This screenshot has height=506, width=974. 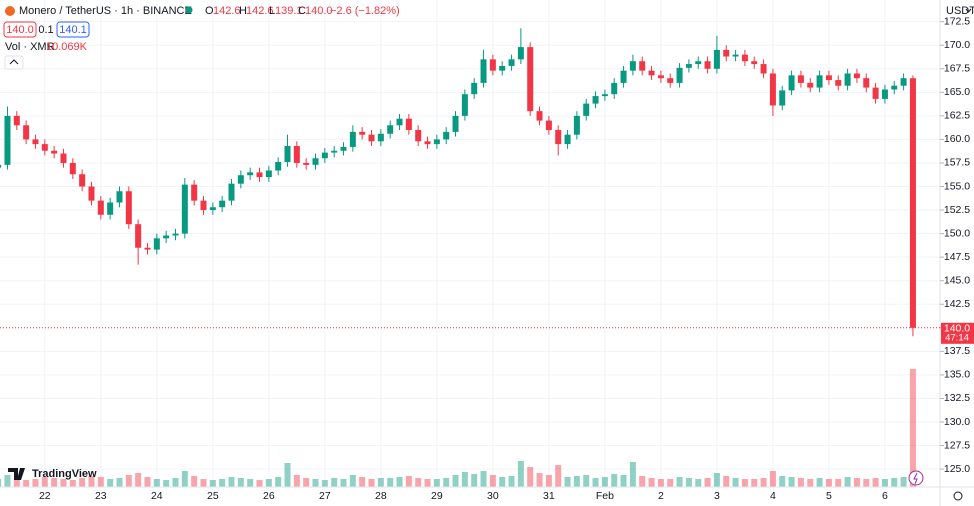 I want to click on c-value: 140.0, so click(x=319, y=11).